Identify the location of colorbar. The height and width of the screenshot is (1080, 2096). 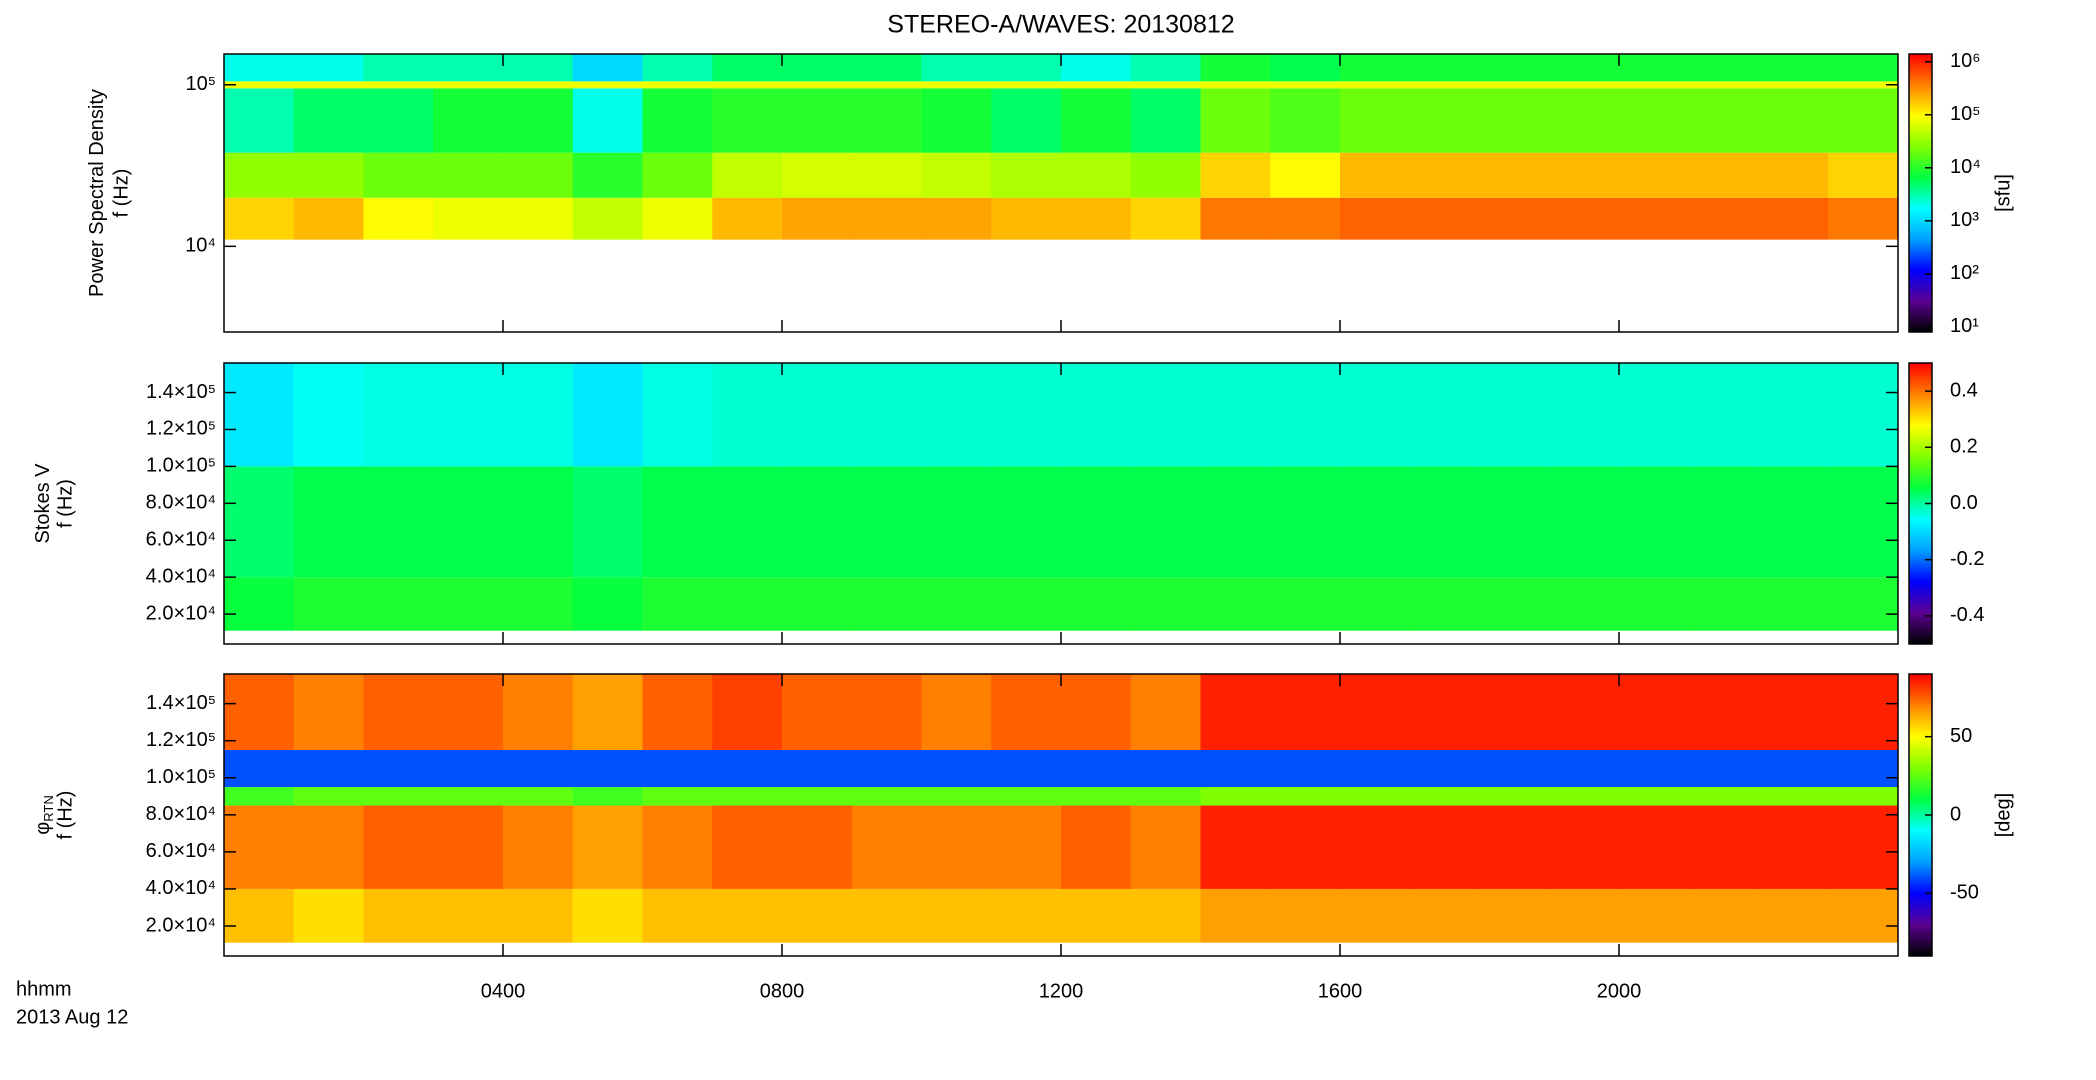
(1920, 193).